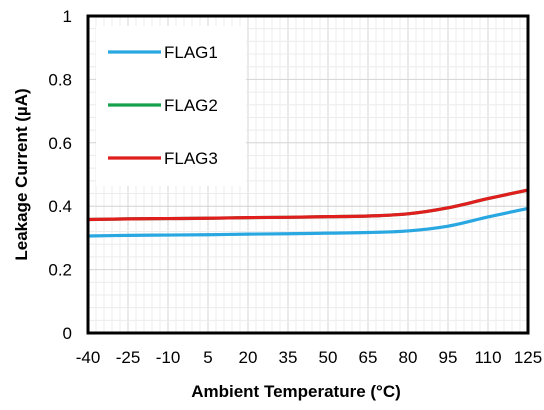 The width and height of the screenshot is (544, 410). What do you see at coordinates (408, 357) in the screenshot?
I see `x-tick-label: 80` at bounding box center [408, 357].